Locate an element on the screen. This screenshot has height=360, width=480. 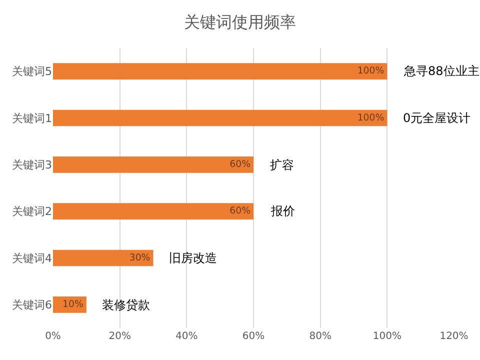
x-tick-label: 20% is located at coordinates (119, 336).